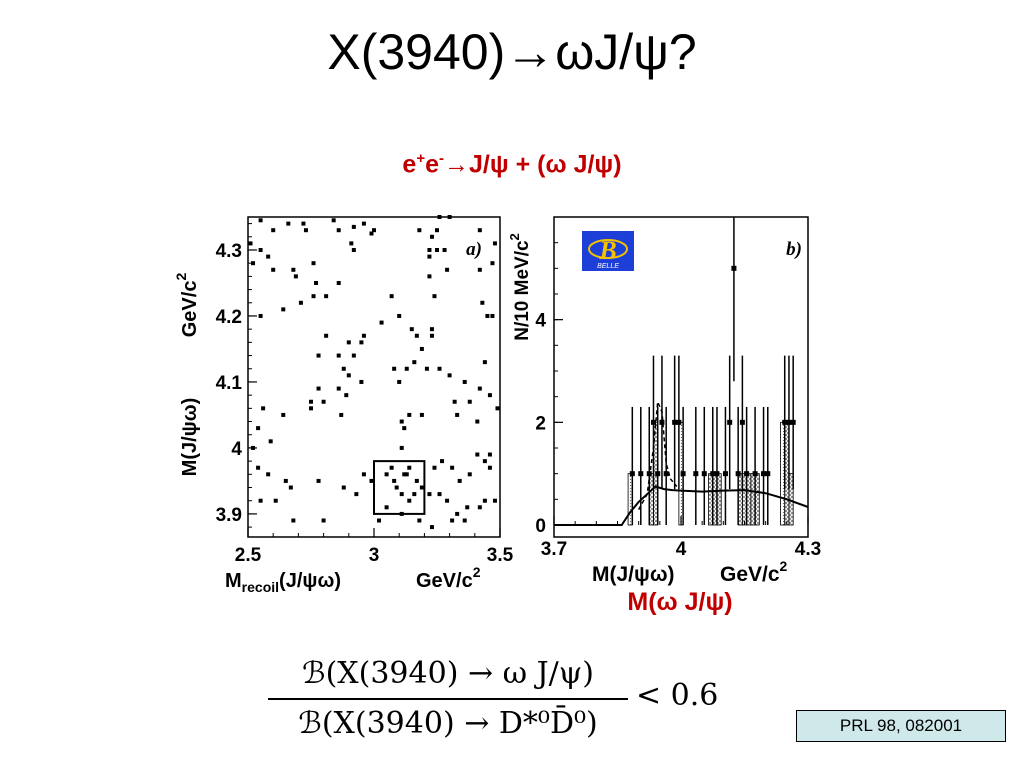 The width and height of the screenshot is (1024, 768). Describe the element at coordinates (374, 372) in the screenshot. I see `scatter-points` at that location.